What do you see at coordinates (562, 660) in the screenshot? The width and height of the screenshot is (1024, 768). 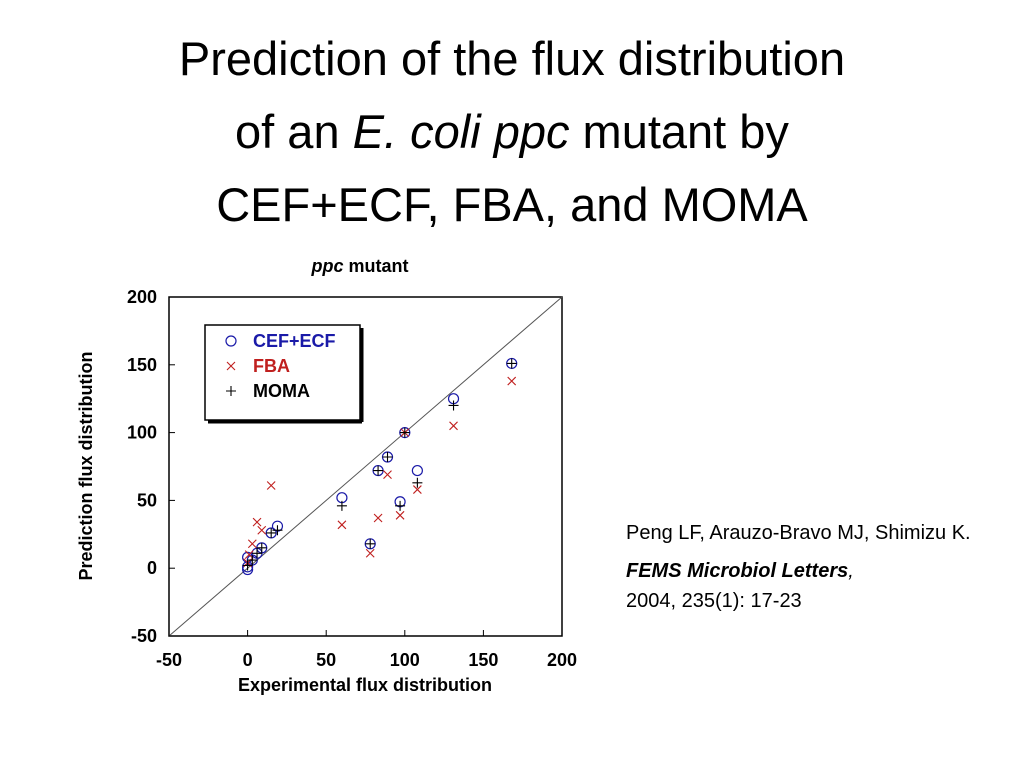 I see `x-tick-label: 200` at bounding box center [562, 660].